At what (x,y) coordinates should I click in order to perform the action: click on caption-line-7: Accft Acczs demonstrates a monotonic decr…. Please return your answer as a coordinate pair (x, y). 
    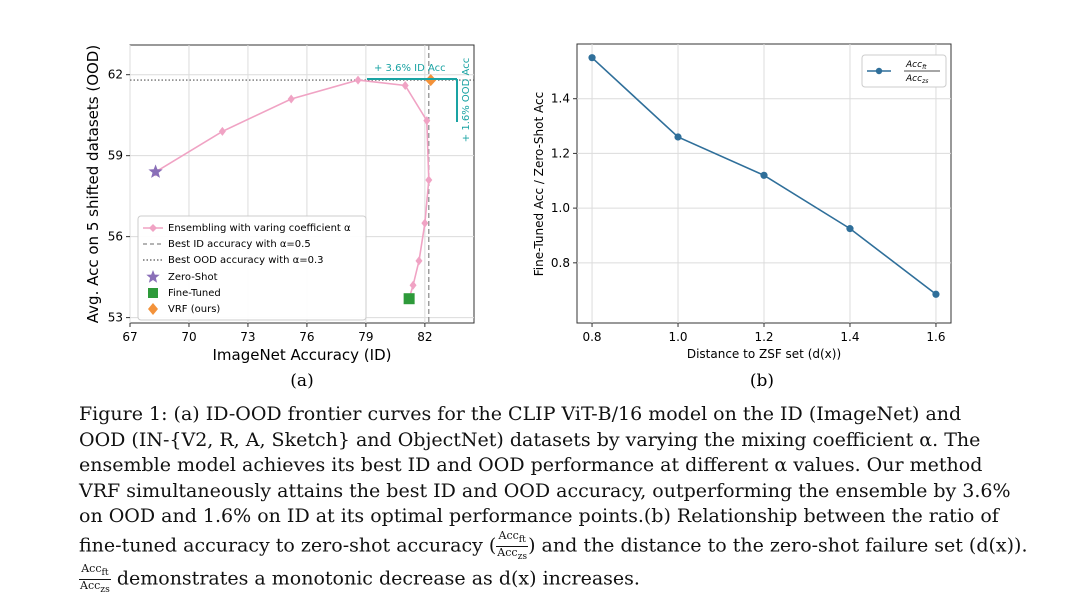
    Looking at the image, I should click on (359, 578).